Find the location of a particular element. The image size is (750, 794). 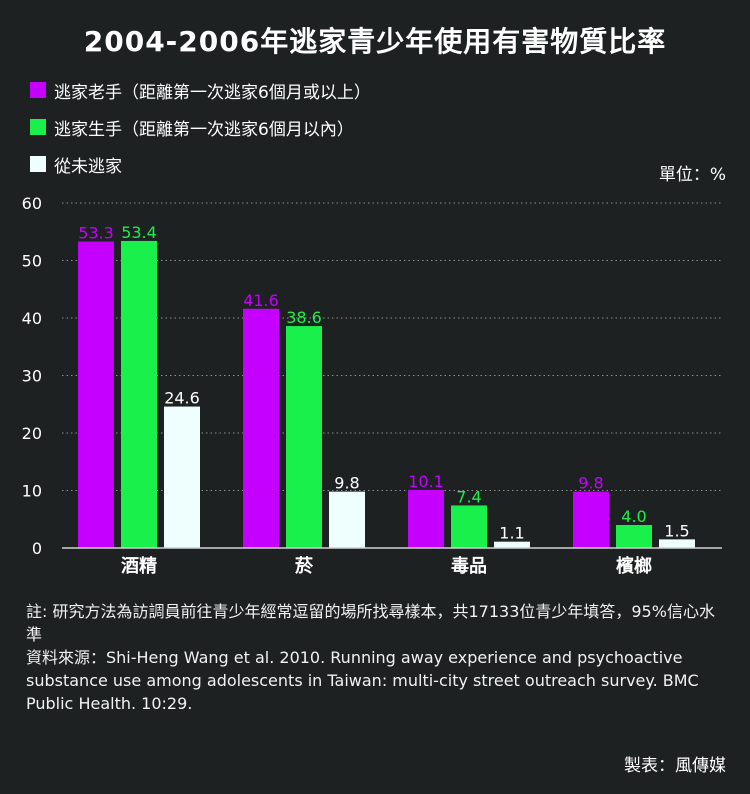

x-tick-label: 酒精 is located at coordinates (139, 566).